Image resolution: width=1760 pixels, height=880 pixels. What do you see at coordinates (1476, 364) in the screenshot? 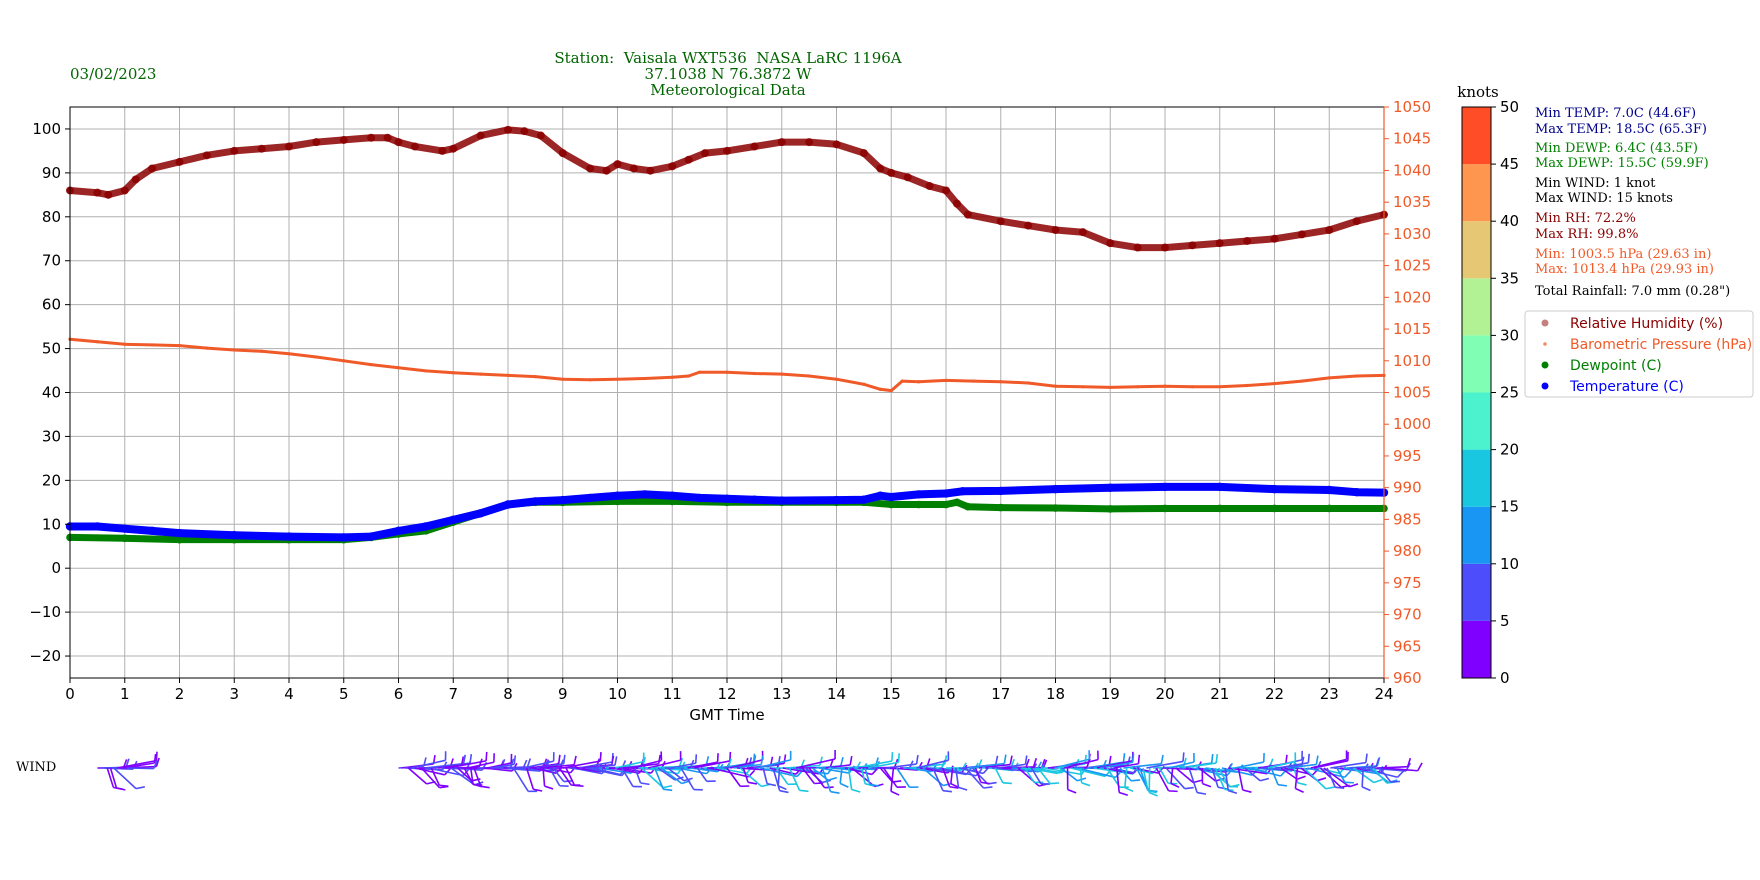
I see `colorbar-segment` at bounding box center [1476, 364].